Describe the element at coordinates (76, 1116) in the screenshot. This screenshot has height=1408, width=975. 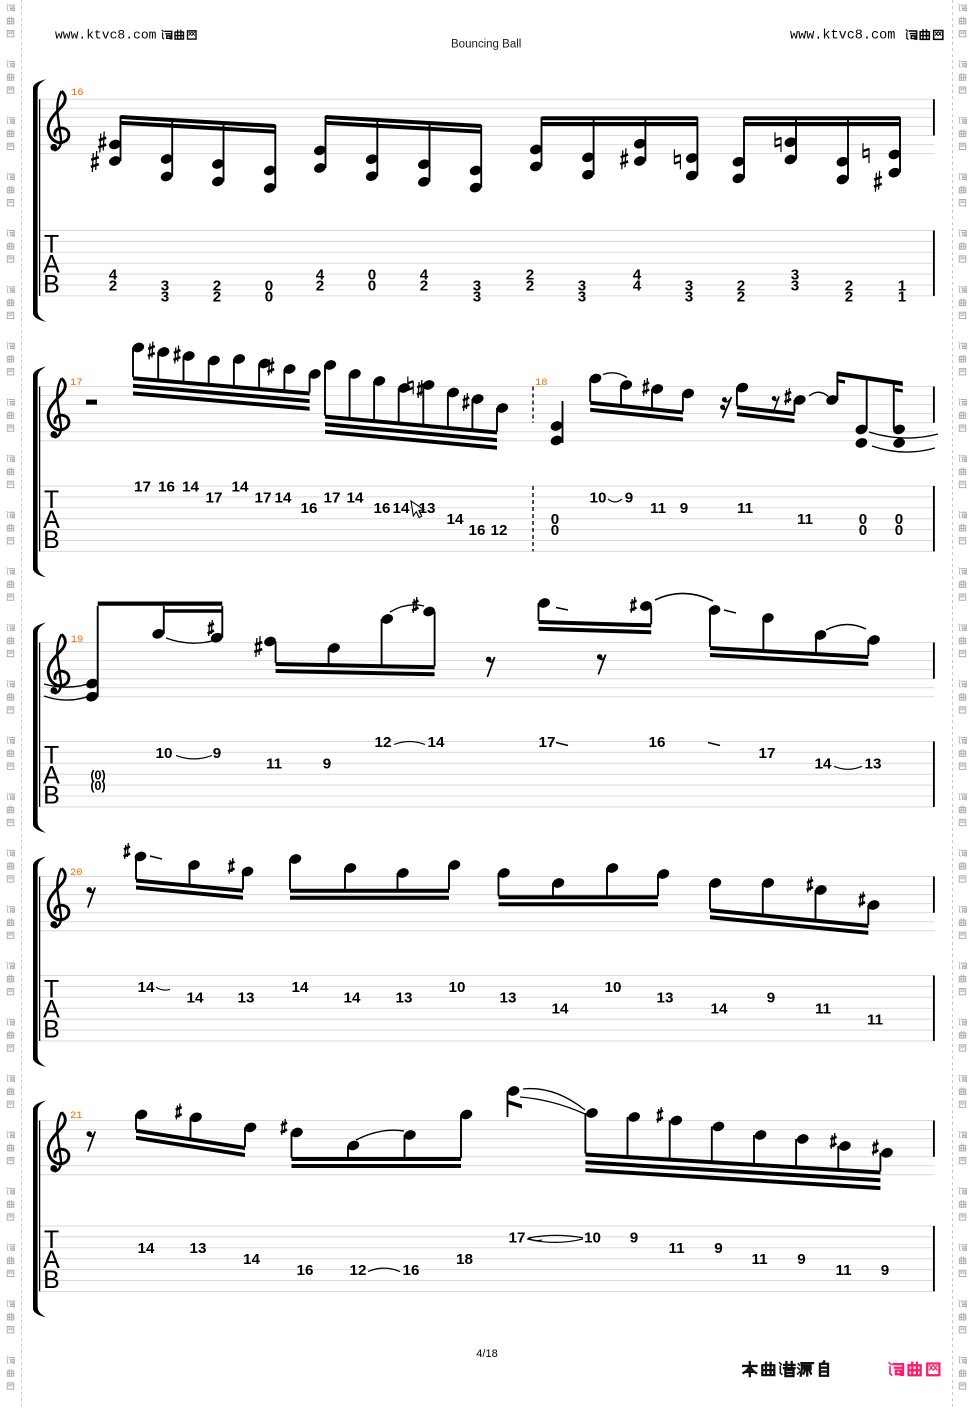
I see `svg-text: 21` at that location.